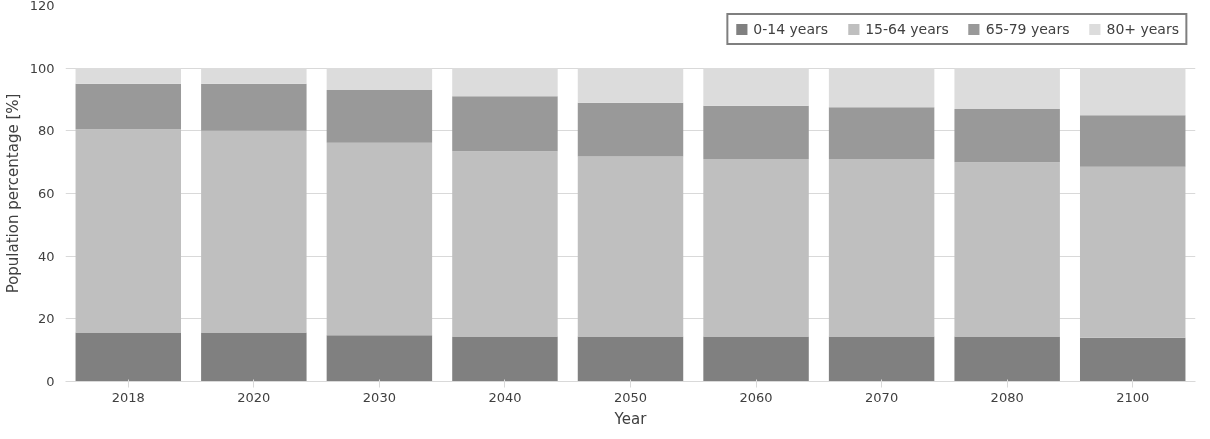  I want to click on y-tick-label: 20, so click(46, 319).